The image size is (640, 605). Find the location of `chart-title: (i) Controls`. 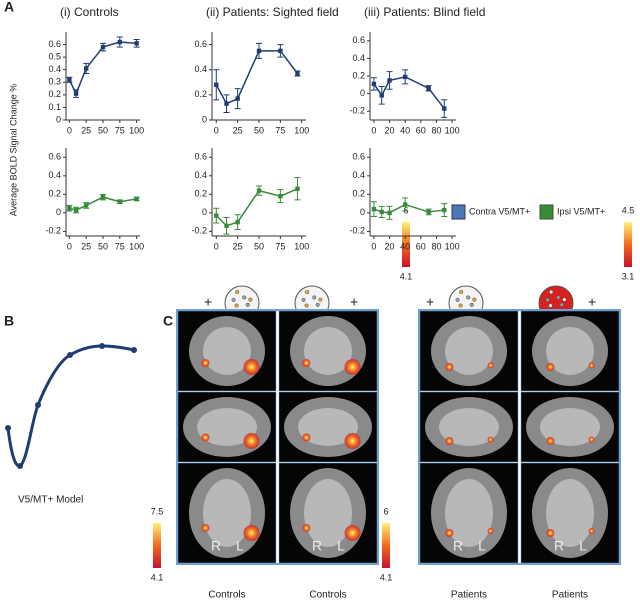

chart-title: (i) Controls is located at coordinates (89, 12).